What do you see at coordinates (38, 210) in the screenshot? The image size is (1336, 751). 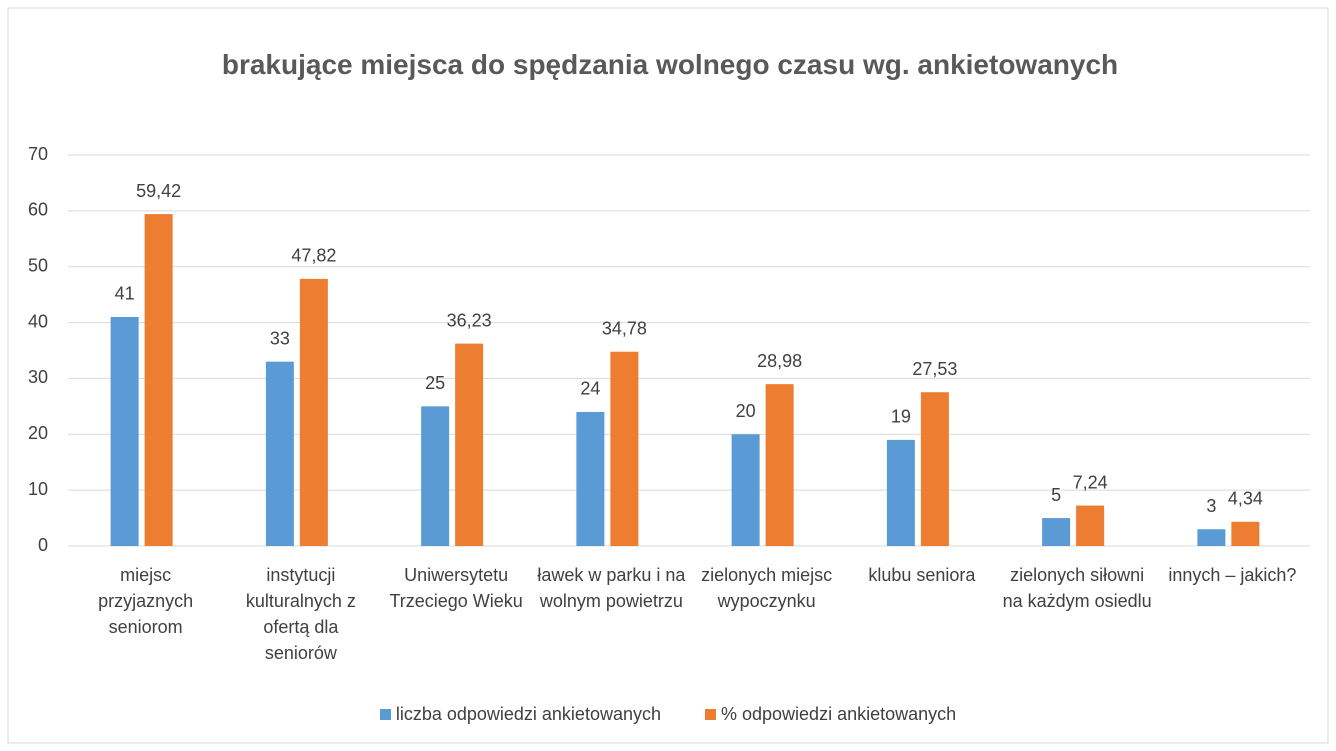 I see `y-tick-label: 60` at bounding box center [38, 210].